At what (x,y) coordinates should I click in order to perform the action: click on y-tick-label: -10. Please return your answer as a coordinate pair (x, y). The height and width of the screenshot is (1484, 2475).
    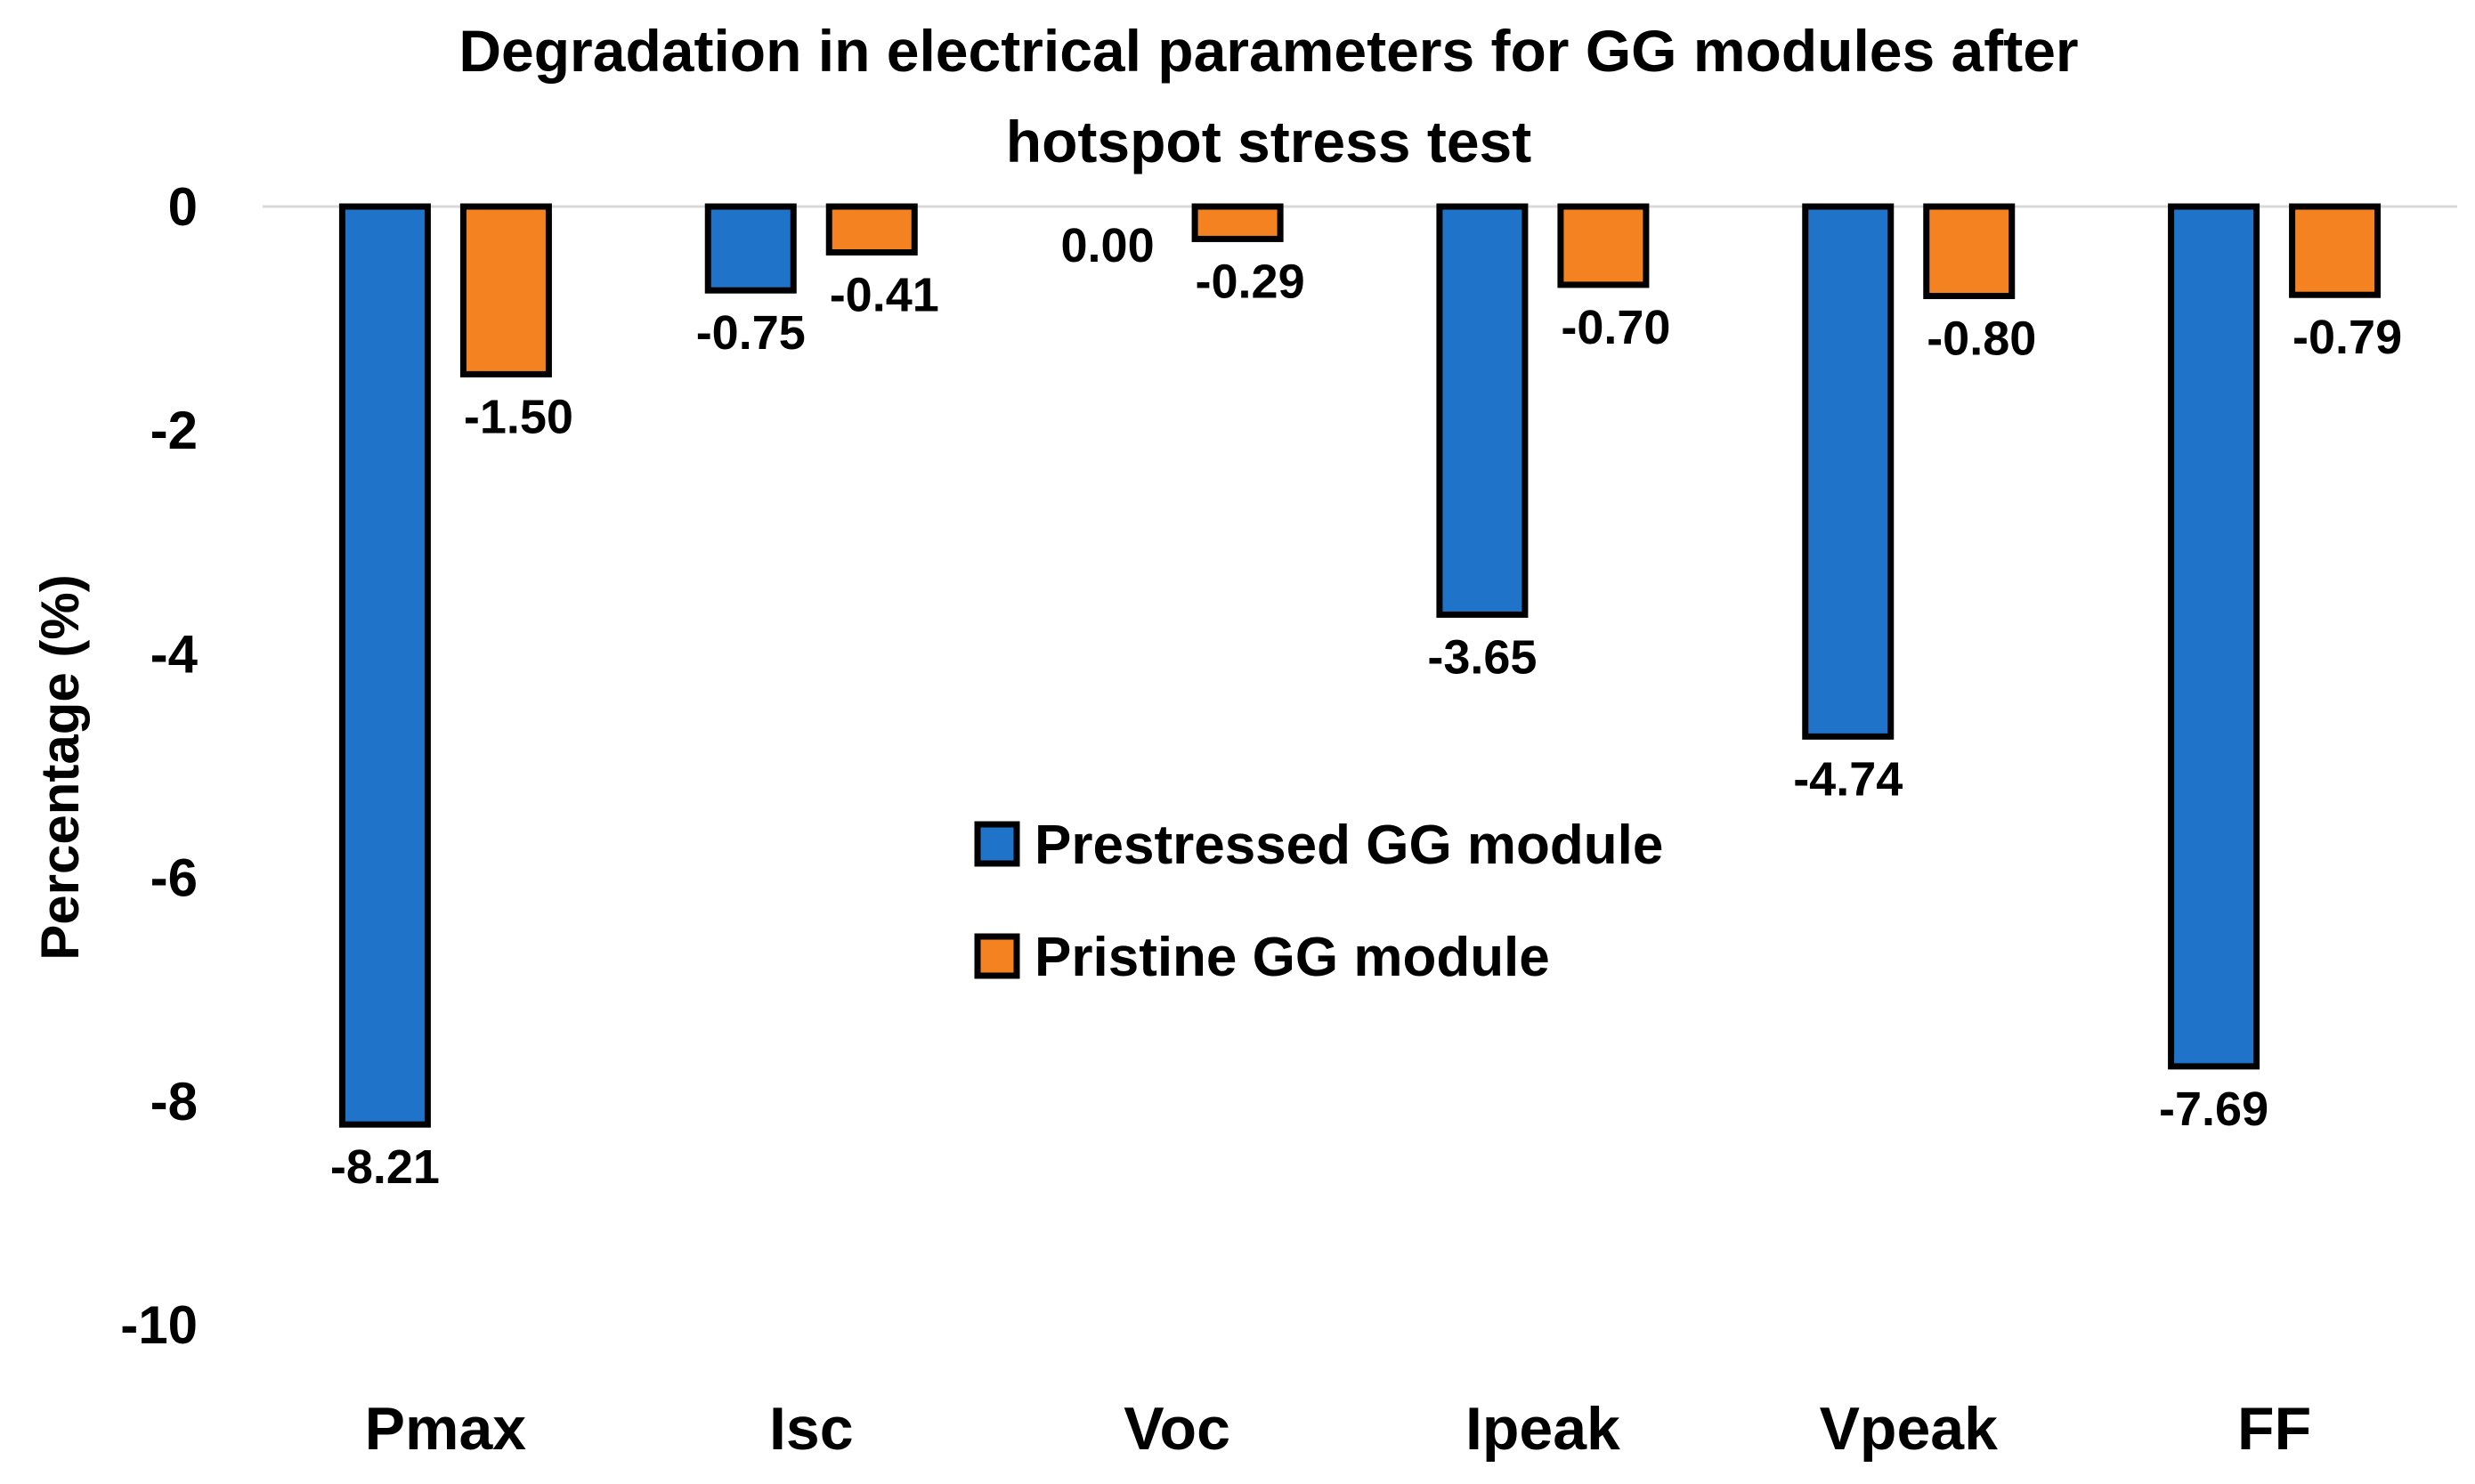
    Looking at the image, I should click on (159, 1325).